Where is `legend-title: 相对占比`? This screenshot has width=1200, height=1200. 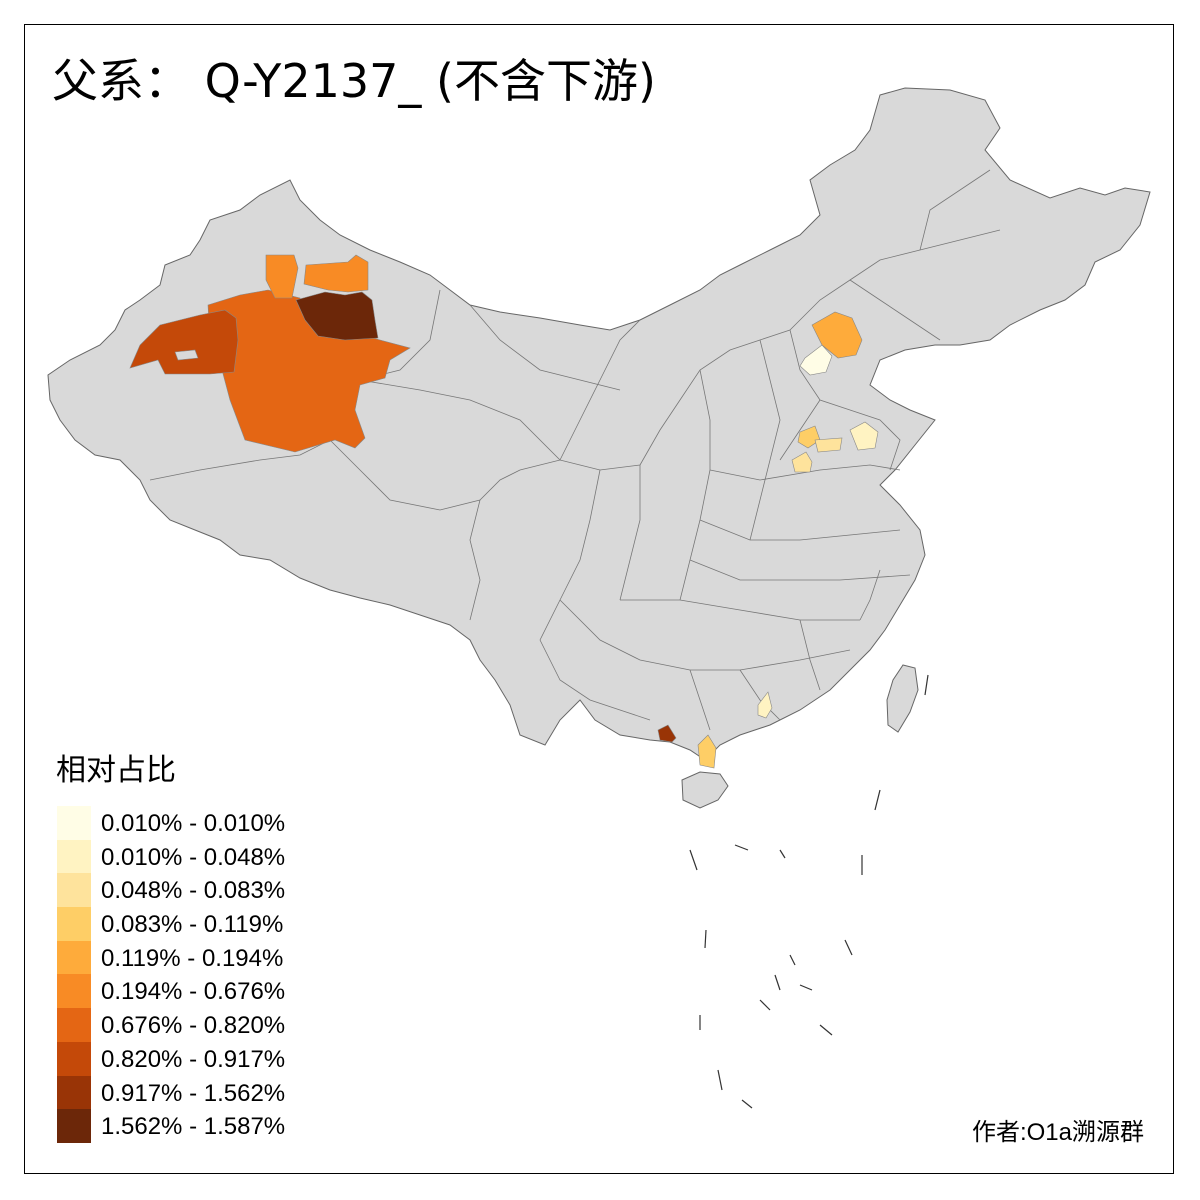 legend-title: 相对占比 is located at coordinates (116, 770).